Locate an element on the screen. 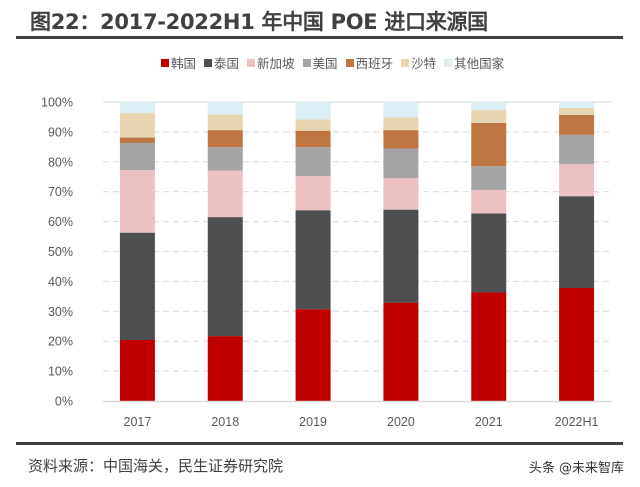 The image size is (640, 487). x-tick-label: 2018 is located at coordinates (225, 422).